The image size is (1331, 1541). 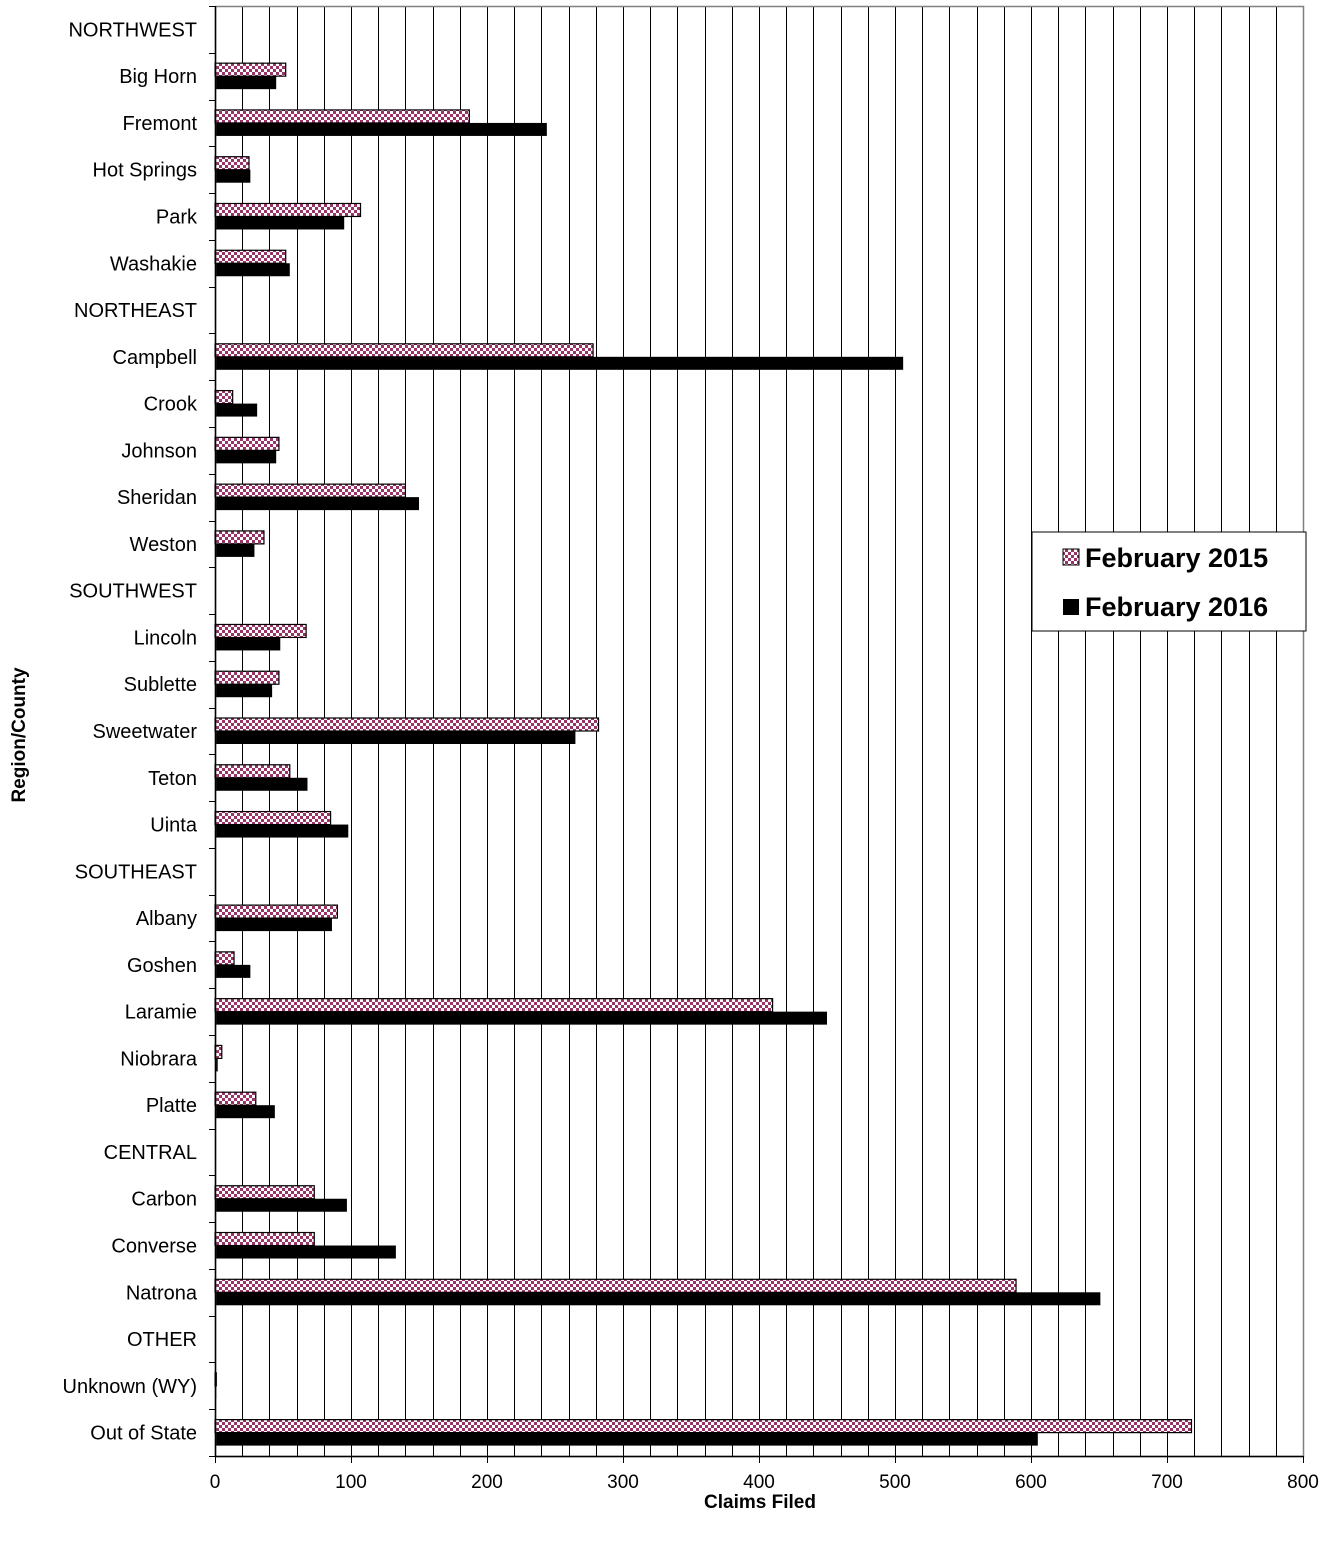 What do you see at coordinates (1176, 558) in the screenshot?
I see `legend-label-2015: February 2015` at bounding box center [1176, 558].